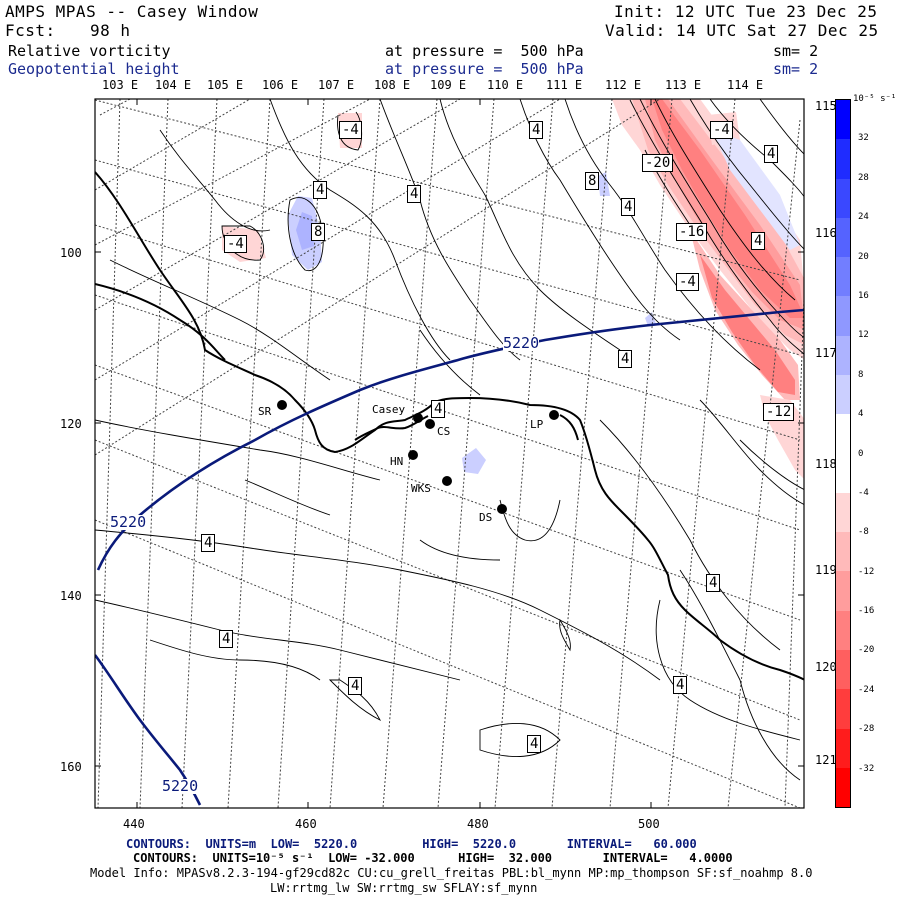  Describe the element at coordinates (336, 85) in the screenshot. I see `lon-label: 107 E` at that location.